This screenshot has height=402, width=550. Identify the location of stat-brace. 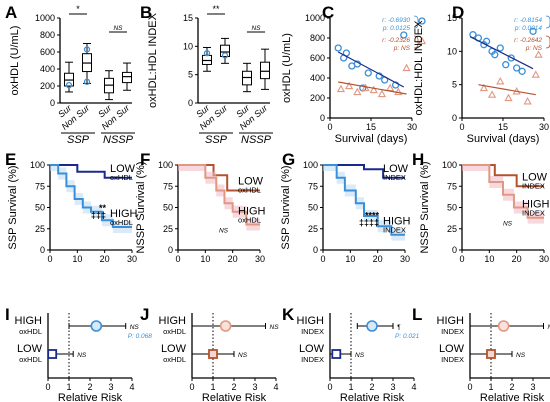
(547, 42).